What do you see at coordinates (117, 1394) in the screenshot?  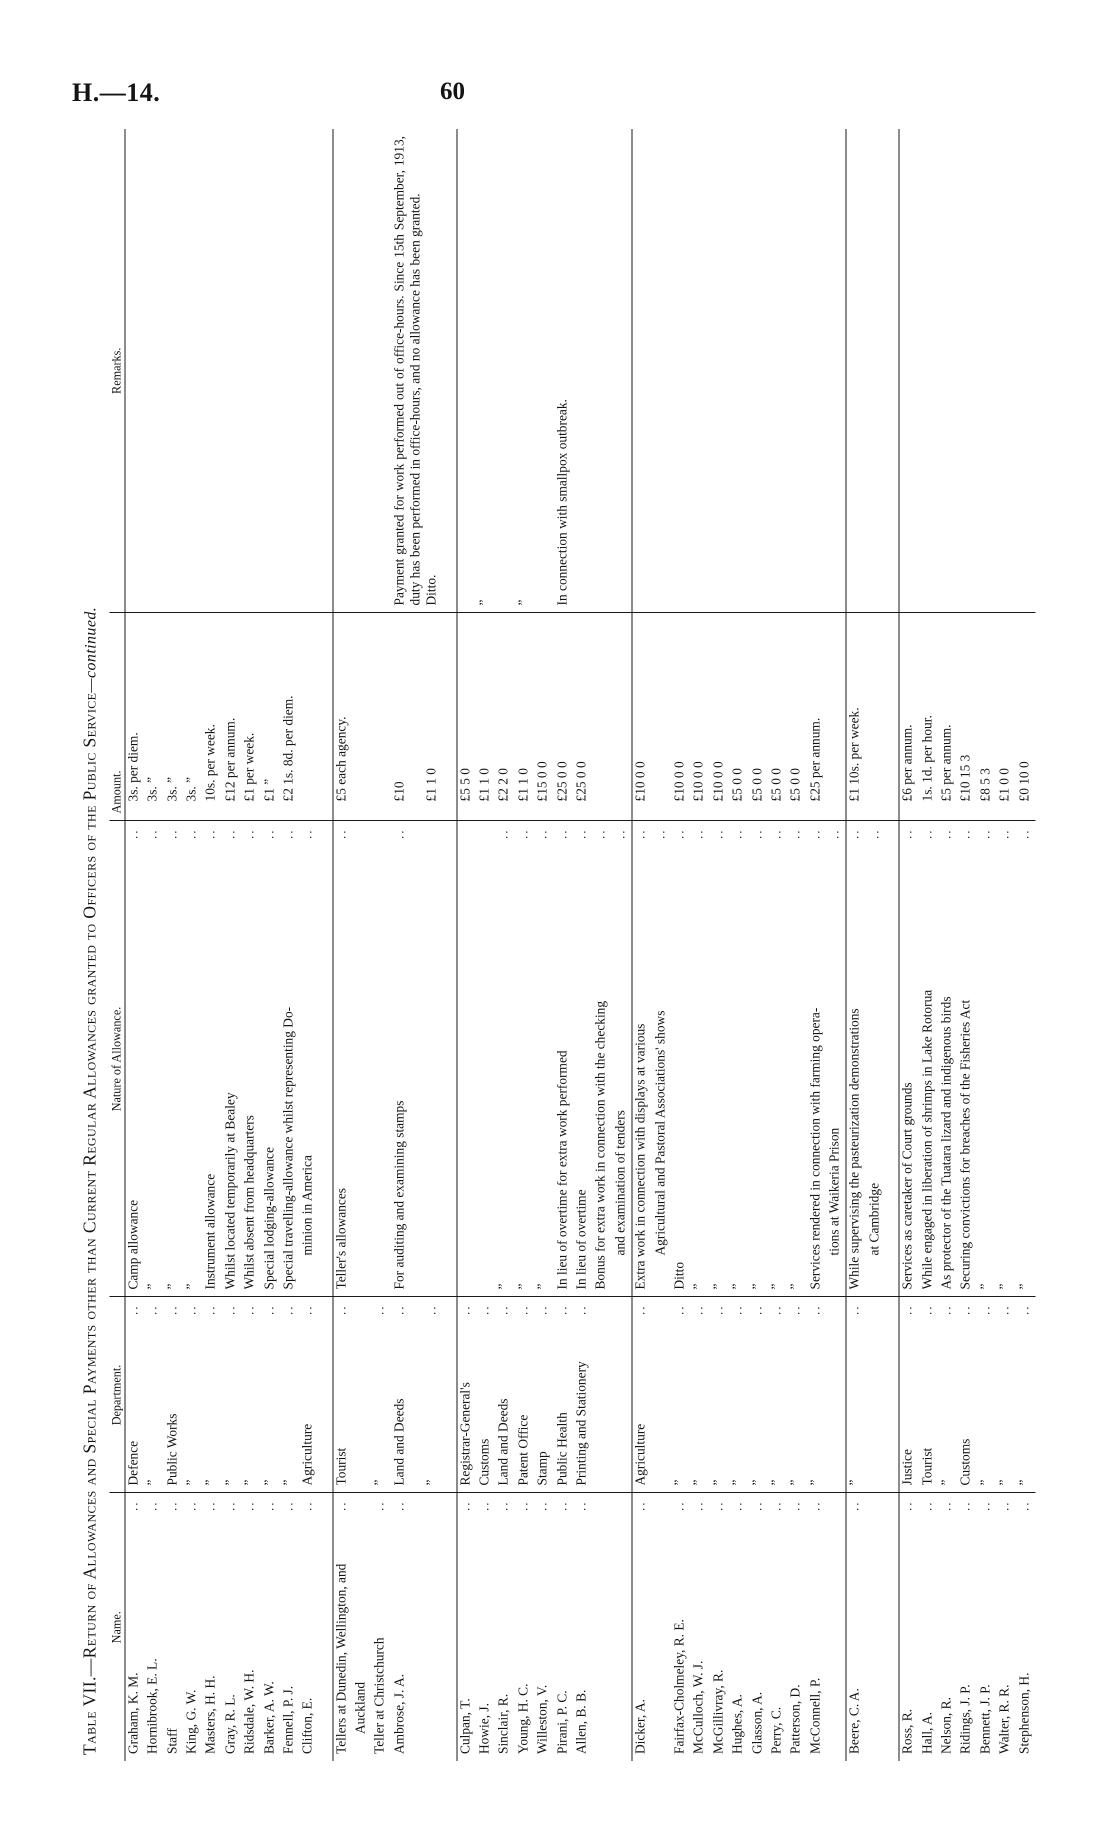 I see `column-header-department: Department.` at bounding box center [117, 1394].